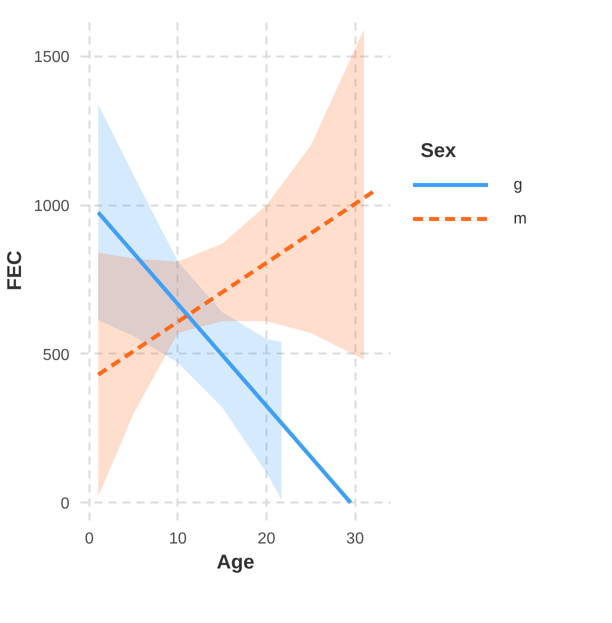  I want to click on y-tick-label: 0, so click(65, 504).